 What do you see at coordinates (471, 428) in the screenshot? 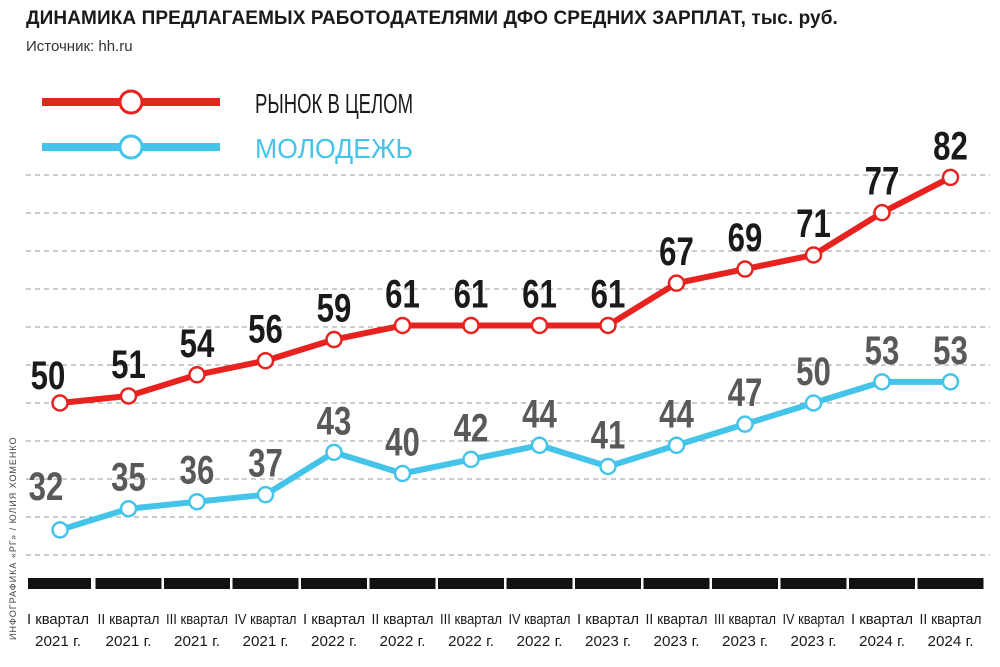
I see `data-label-youth: 42` at bounding box center [471, 428].